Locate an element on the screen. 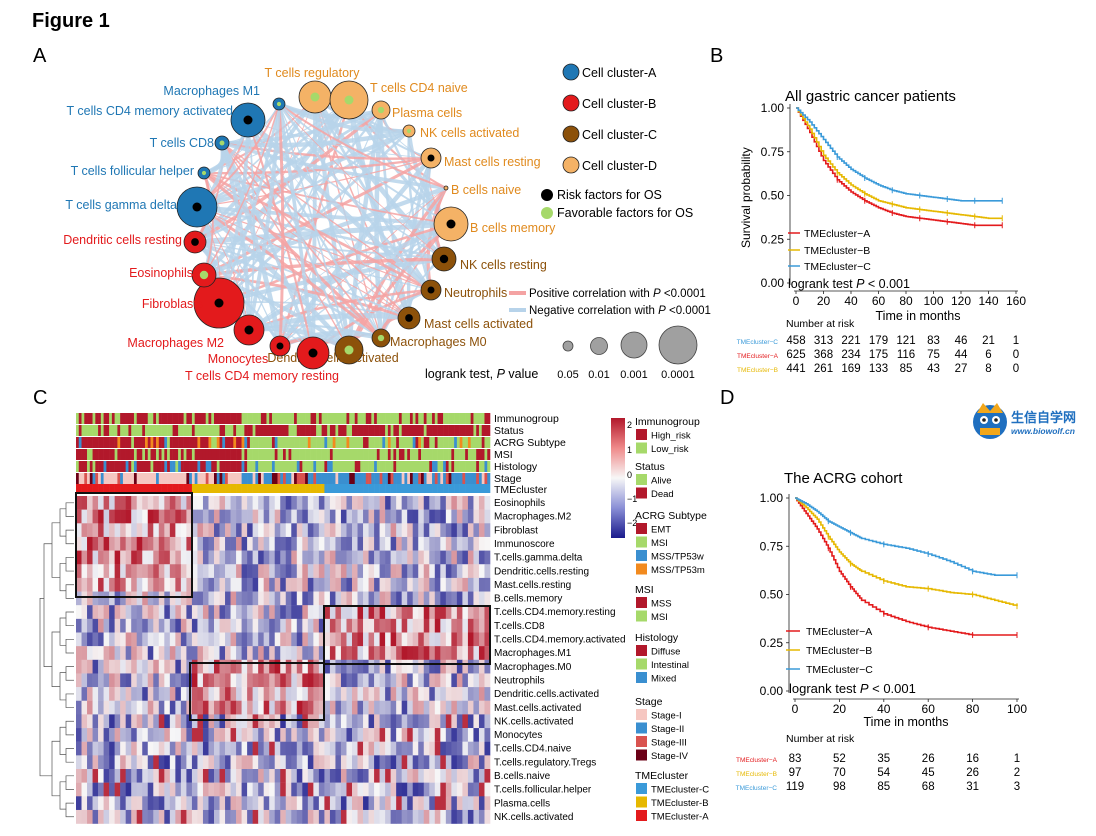  watermark-url: www.biowolf.cn is located at coordinates (1043, 431).